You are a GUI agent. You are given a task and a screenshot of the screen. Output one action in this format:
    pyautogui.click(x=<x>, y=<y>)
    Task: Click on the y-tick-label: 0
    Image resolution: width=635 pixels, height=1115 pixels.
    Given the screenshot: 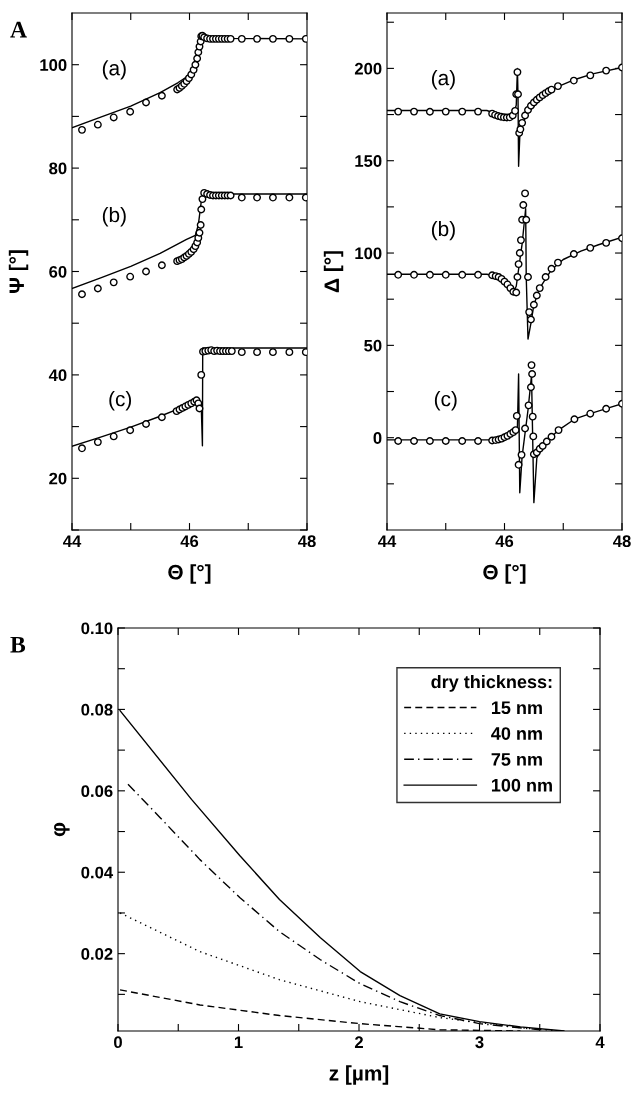 What is the action you would take?
    pyautogui.click(x=377, y=438)
    